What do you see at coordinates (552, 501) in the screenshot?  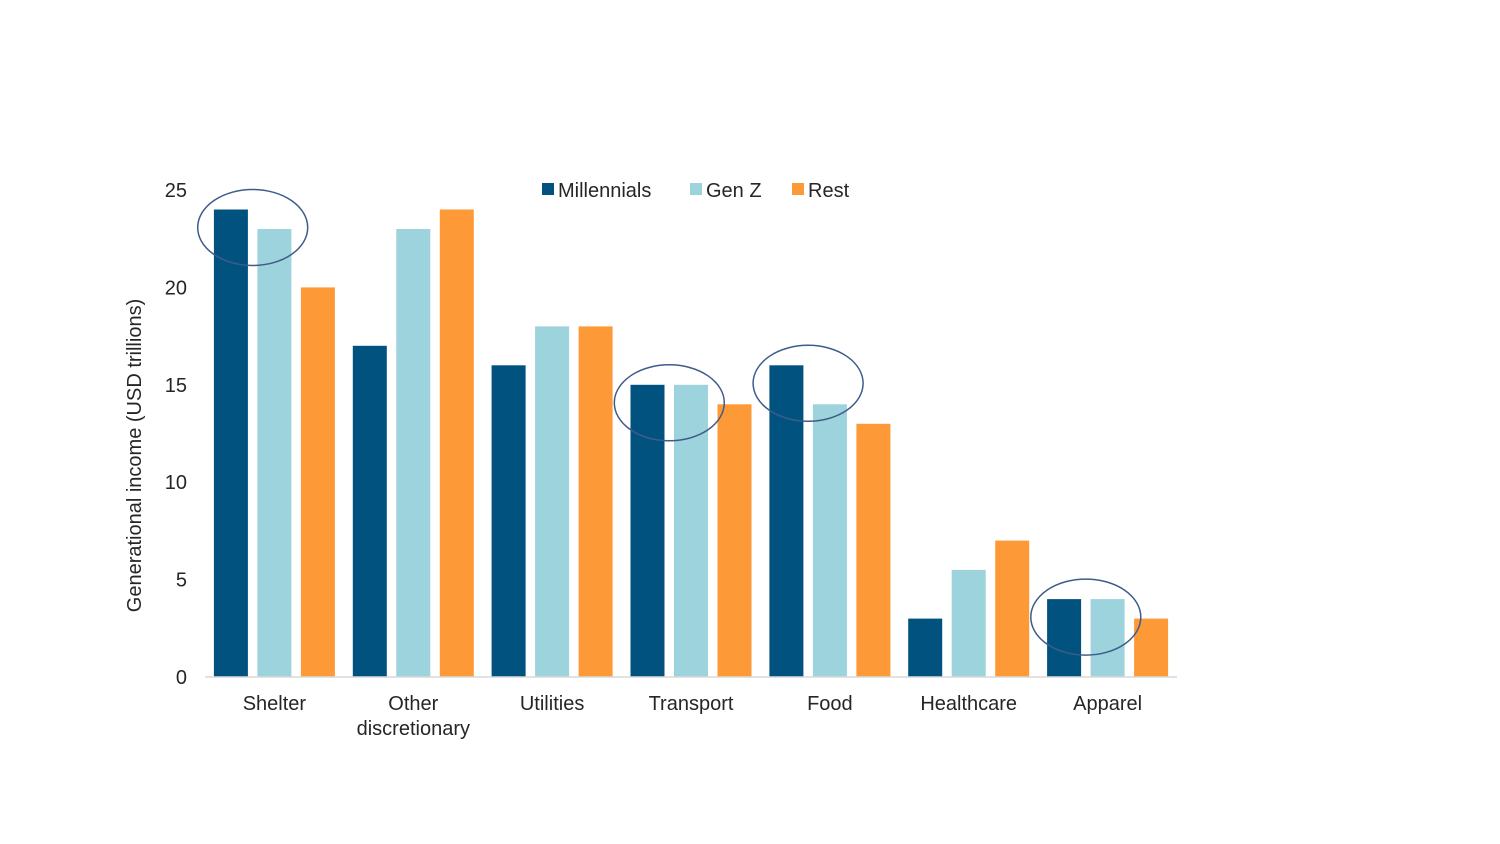 I see `bar-gen-z-utilities` at bounding box center [552, 501].